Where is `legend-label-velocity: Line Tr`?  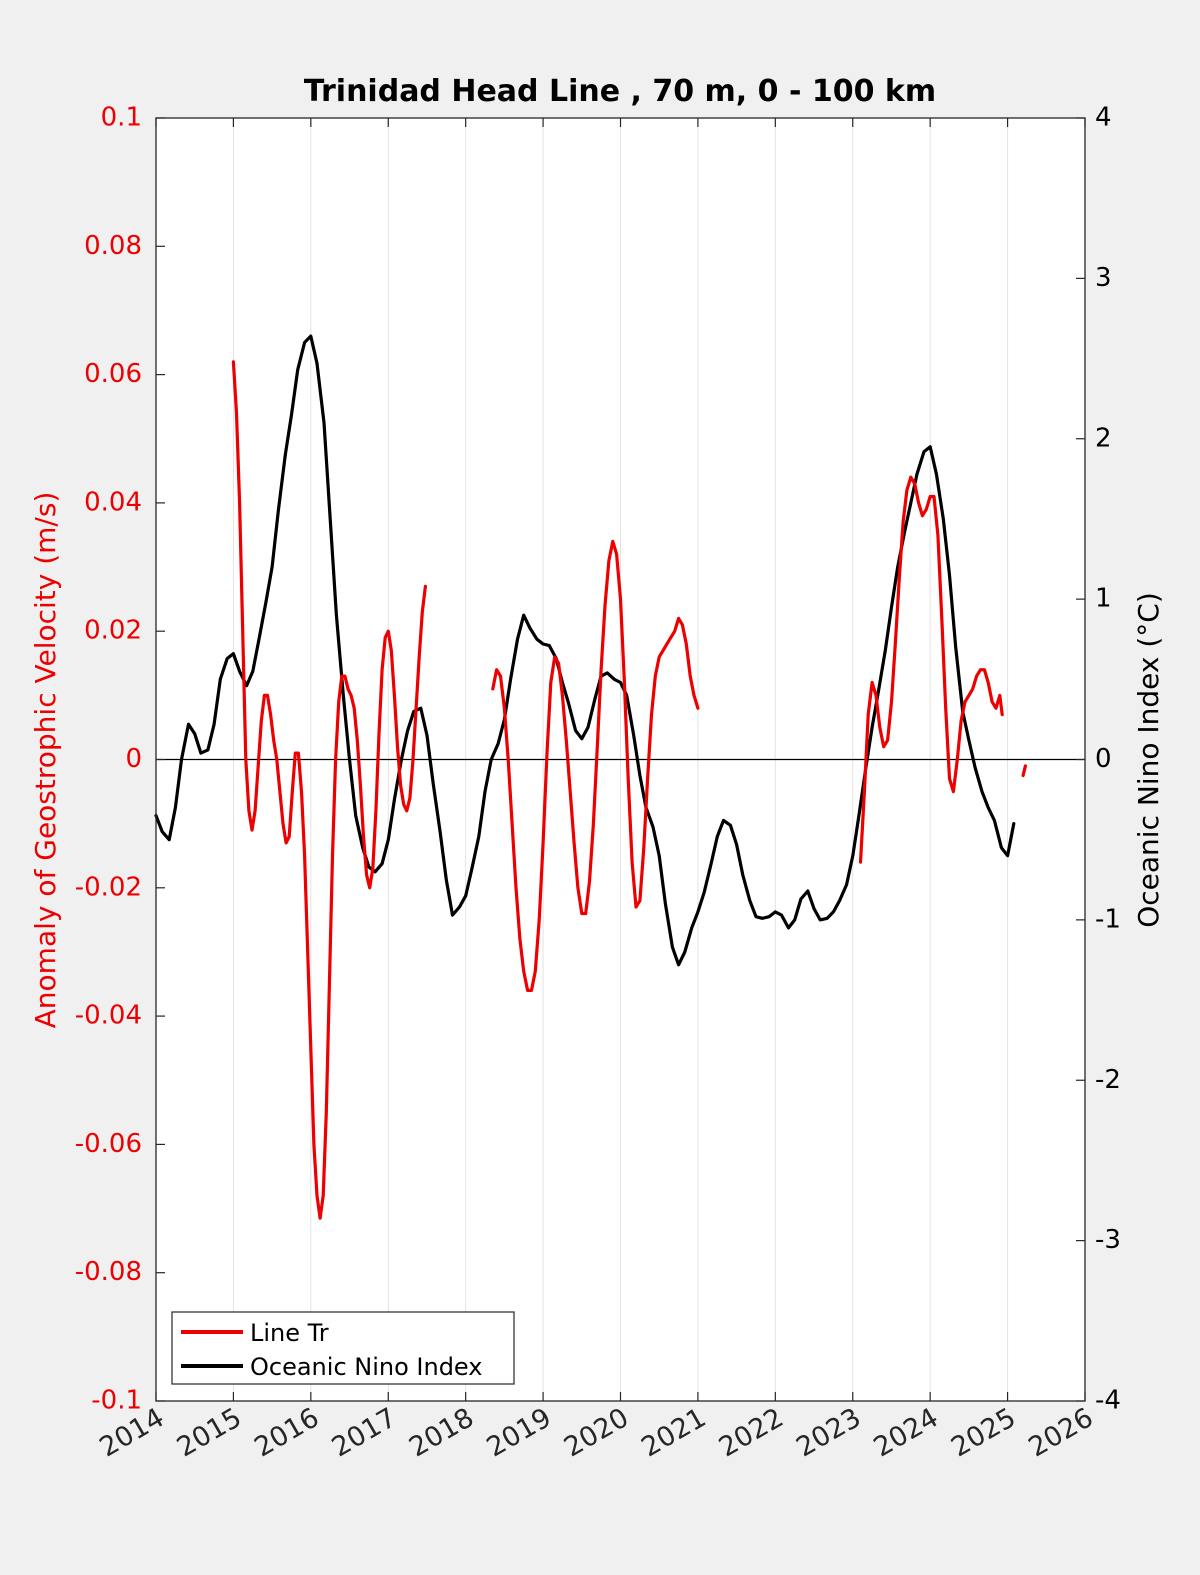 legend-label-velocity: Line Tr is located at coordinates (289, 1333).